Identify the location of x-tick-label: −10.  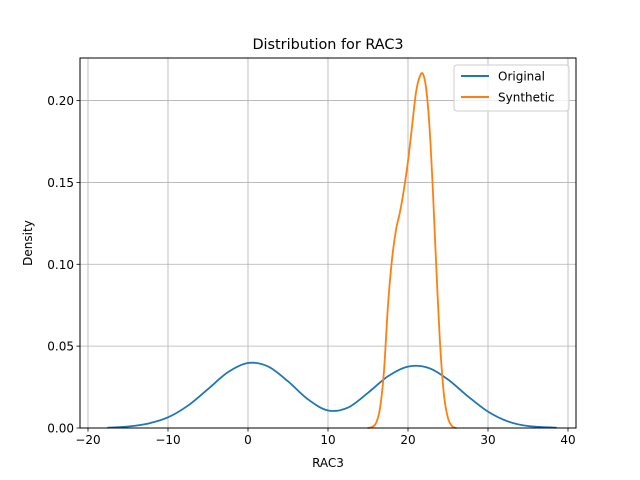
(167, 440).